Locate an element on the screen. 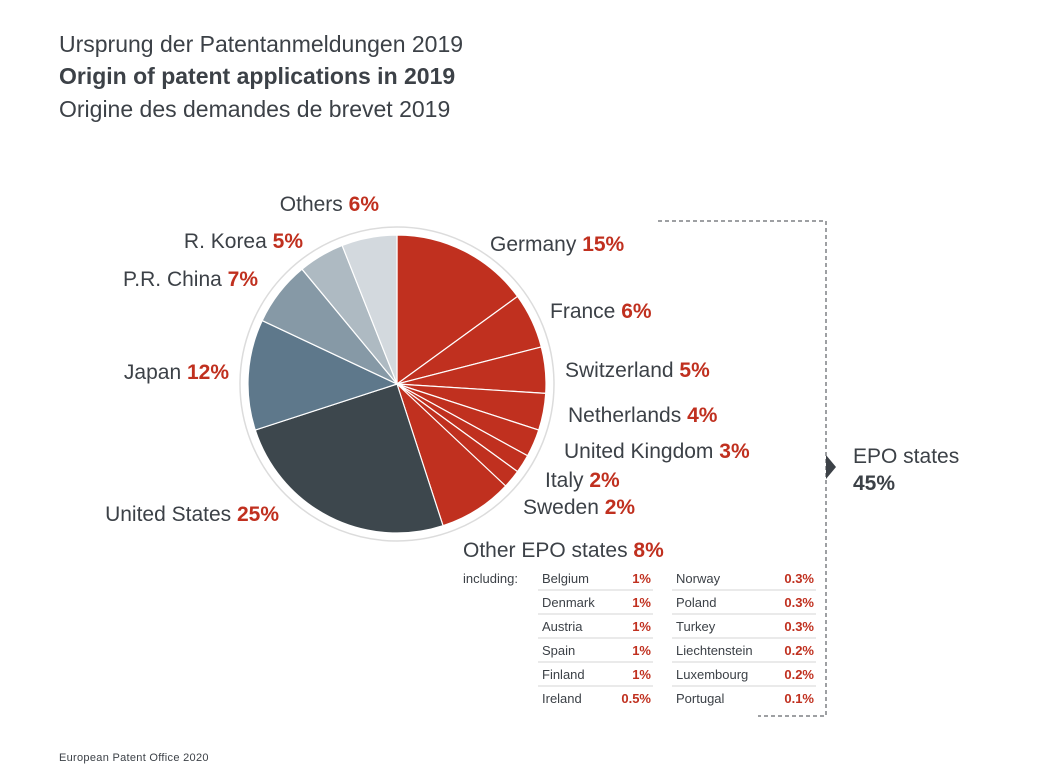  slice-label-name: Switzerland is located at coordinates (622, 370).